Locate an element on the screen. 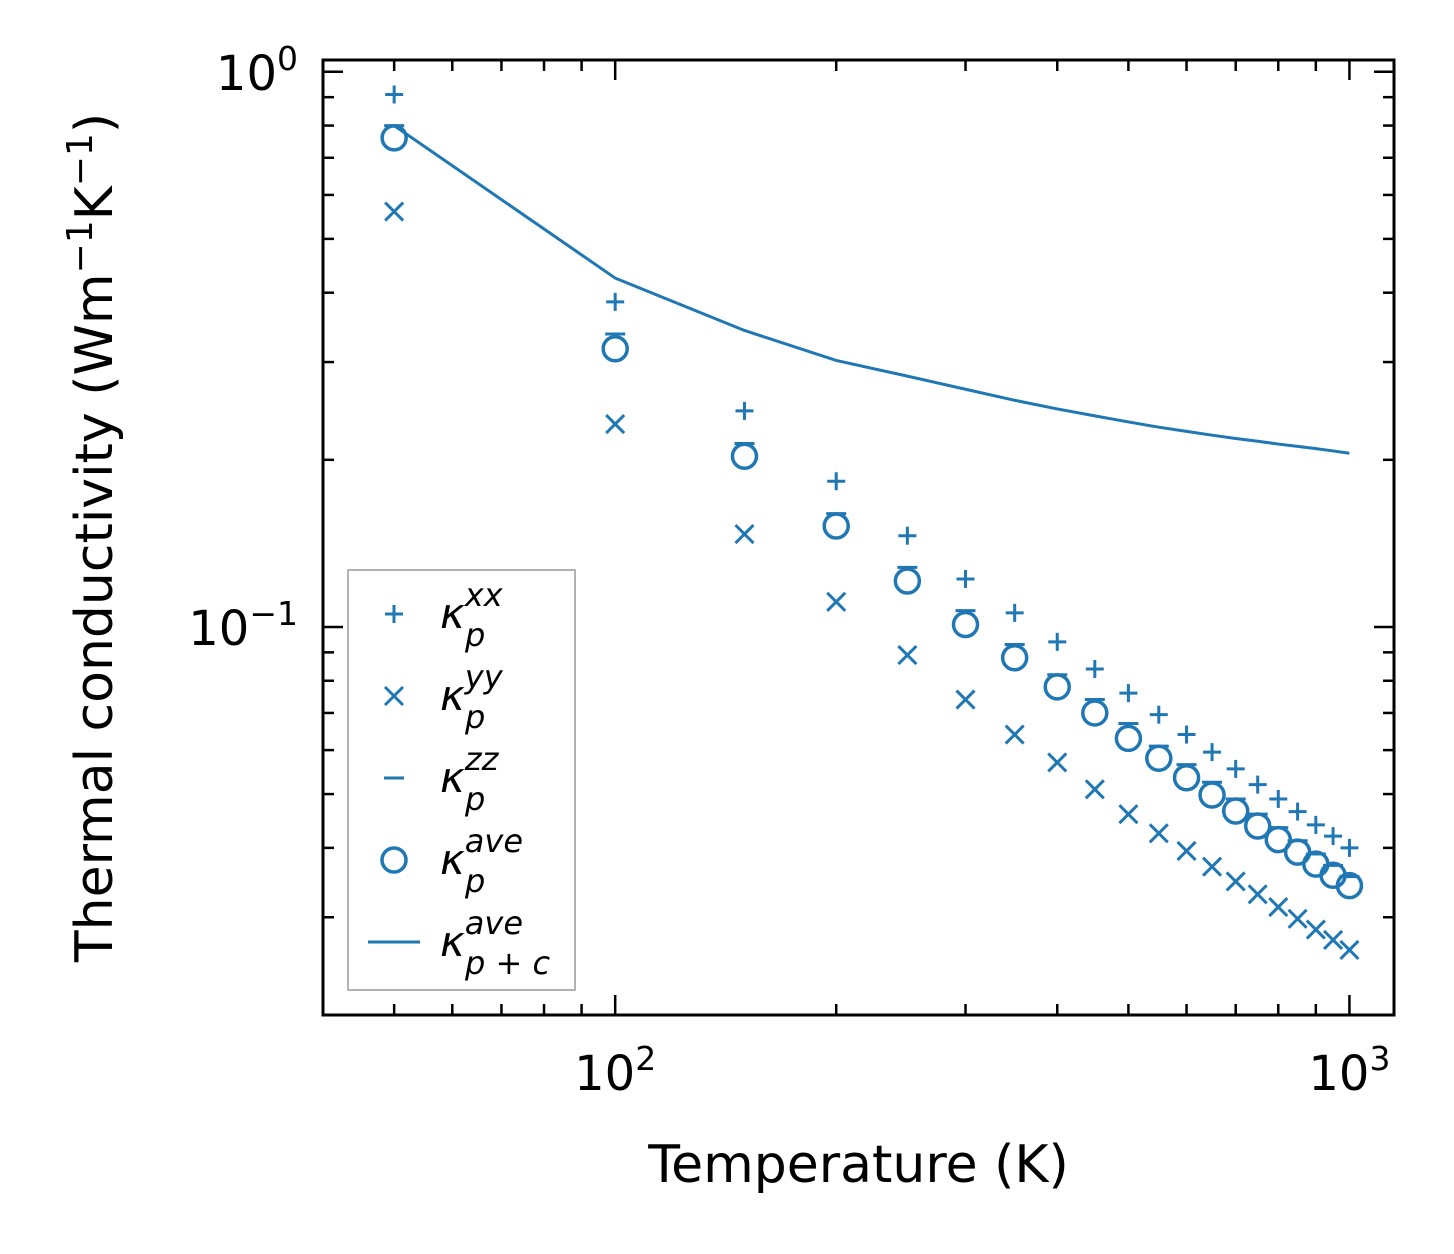 The image size is (1454, 1254). legend-entry-xx: κxx p is located at coordinates (444, 615).